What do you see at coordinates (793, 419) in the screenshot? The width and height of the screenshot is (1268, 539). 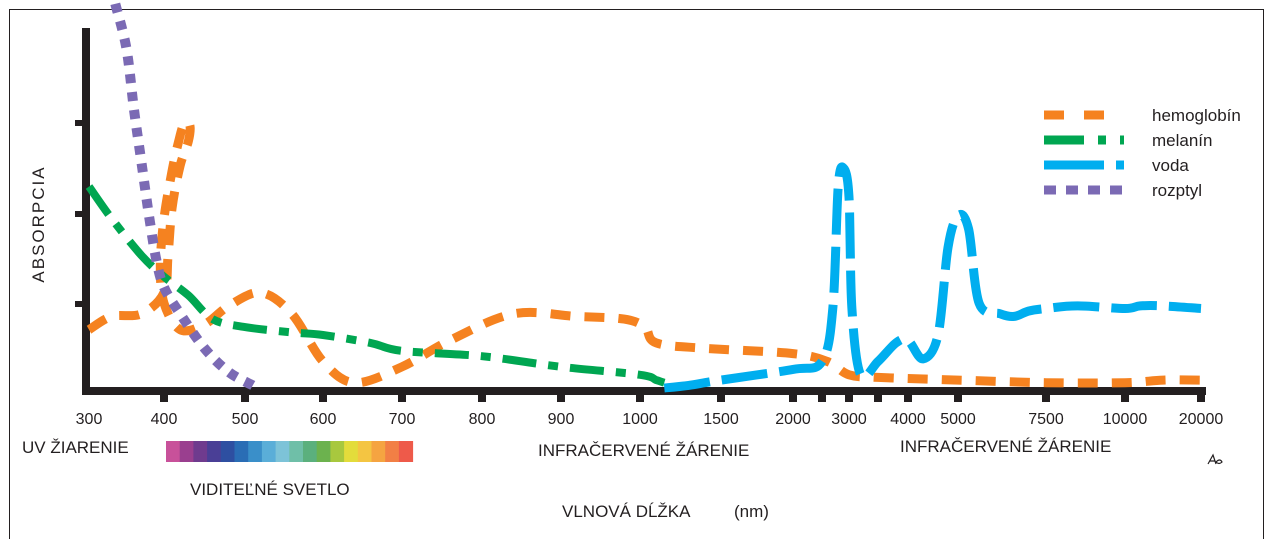 I see `x-tick-label: 2000` at bounding box center [793, 419].